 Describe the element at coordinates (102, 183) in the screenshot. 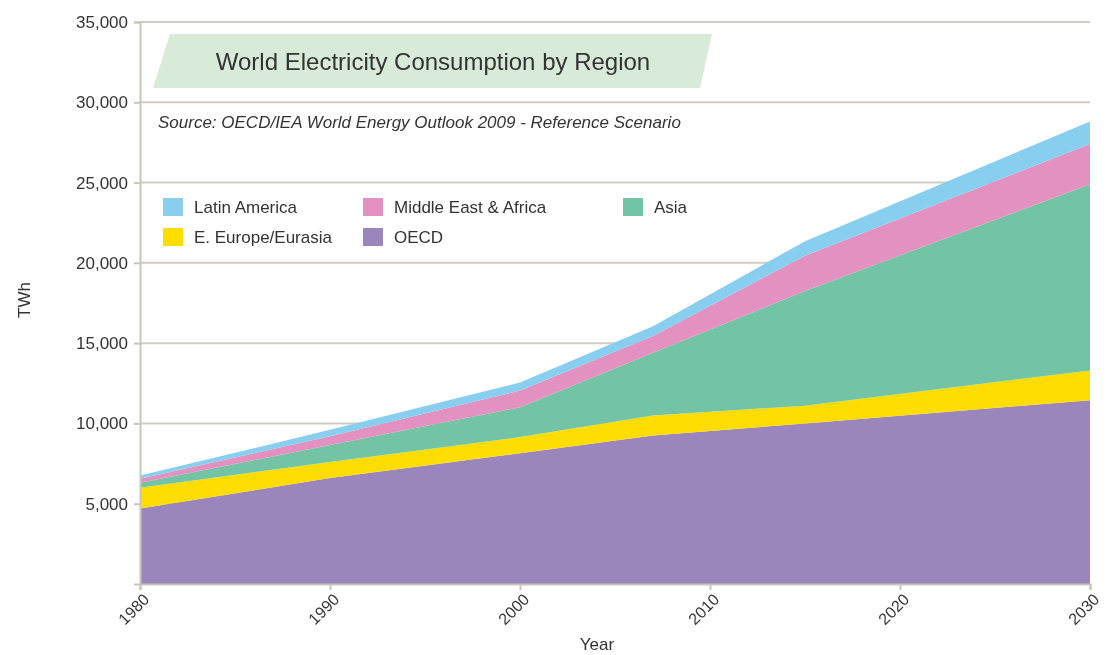

I see `y-tick-label: 25,000` at that location.